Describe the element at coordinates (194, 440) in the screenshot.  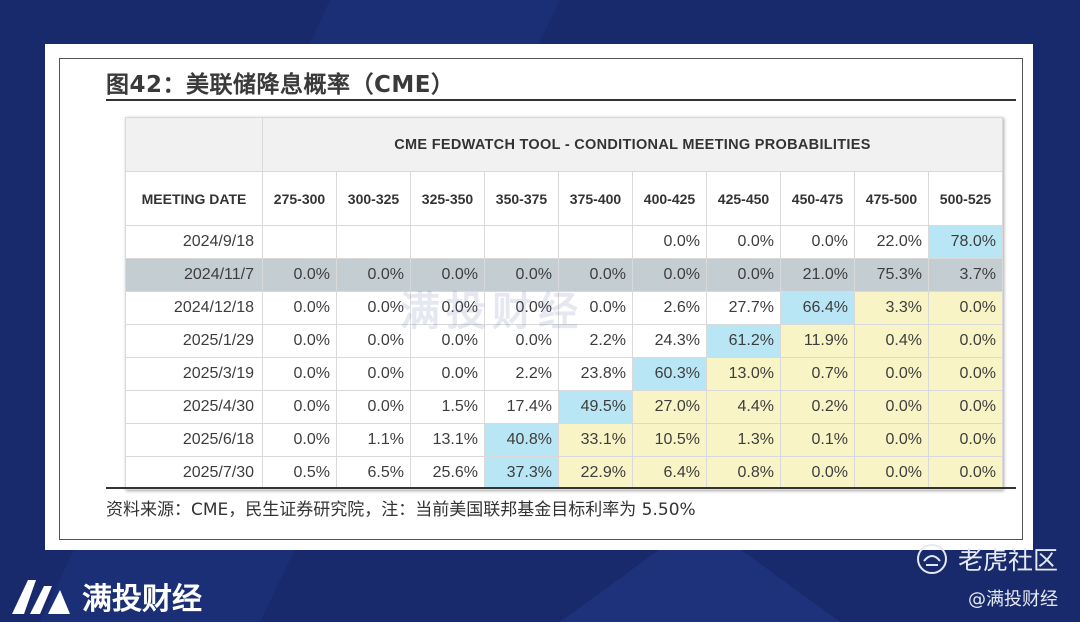
I see `meeting-date-cell: 2025/6/18` at that location.